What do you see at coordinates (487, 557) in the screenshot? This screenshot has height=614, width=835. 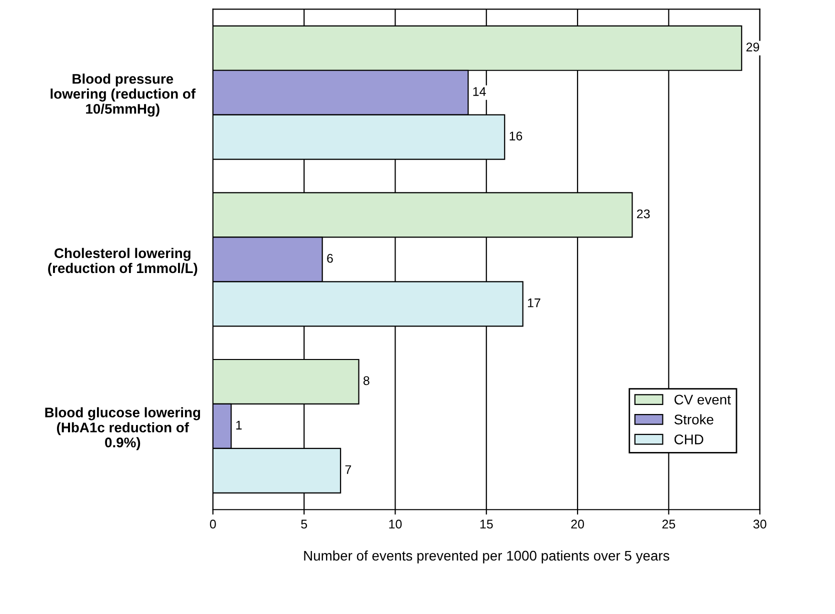 I see `x-axis-title: Number of events prevented per 1000 patients over 5 years` at bounding box center [487, 557].